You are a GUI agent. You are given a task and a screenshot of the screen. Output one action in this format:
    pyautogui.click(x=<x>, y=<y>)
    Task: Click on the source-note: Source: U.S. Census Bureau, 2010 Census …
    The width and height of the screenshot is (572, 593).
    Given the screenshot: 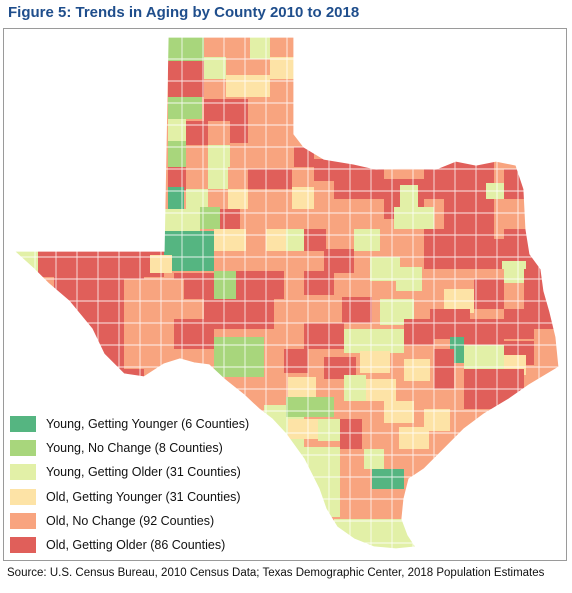 What is the action you would take?
    pyautogui.click(x=276, y=573)
    